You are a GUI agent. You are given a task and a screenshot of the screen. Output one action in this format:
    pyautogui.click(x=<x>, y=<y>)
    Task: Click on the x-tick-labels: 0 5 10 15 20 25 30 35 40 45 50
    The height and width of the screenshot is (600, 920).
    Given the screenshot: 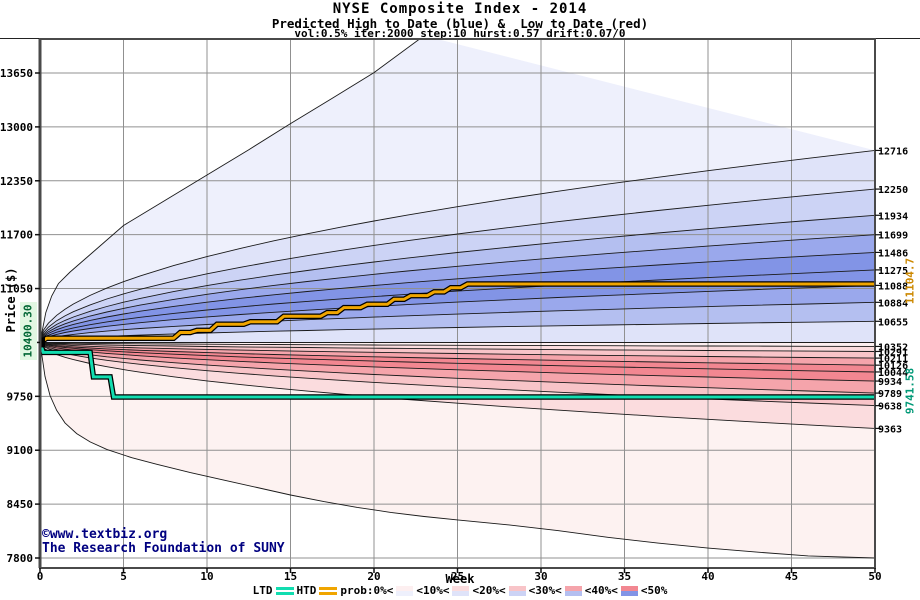 What is the action you would take?
    pyautogui.click(x=459, y=576)
    